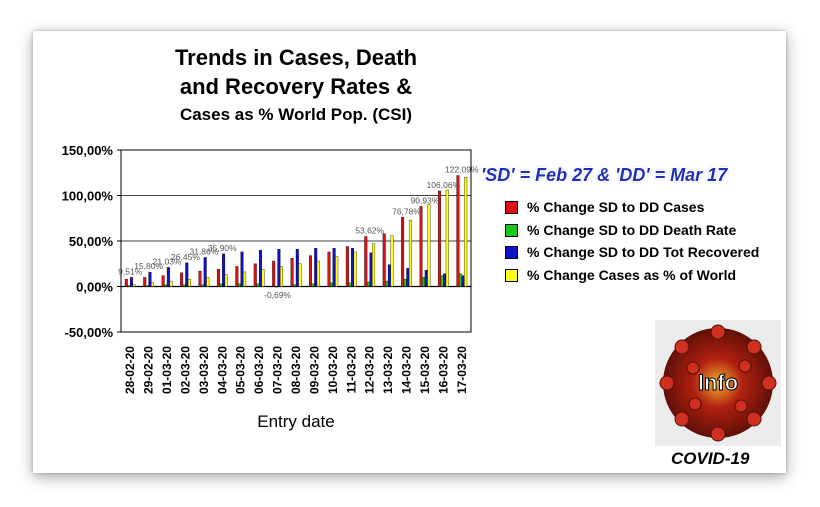  What do you see at coordinates (296, 57) in the screenshot?
I see `chart-title: Trends in Cases, Death` at bounding box center [296, 57].